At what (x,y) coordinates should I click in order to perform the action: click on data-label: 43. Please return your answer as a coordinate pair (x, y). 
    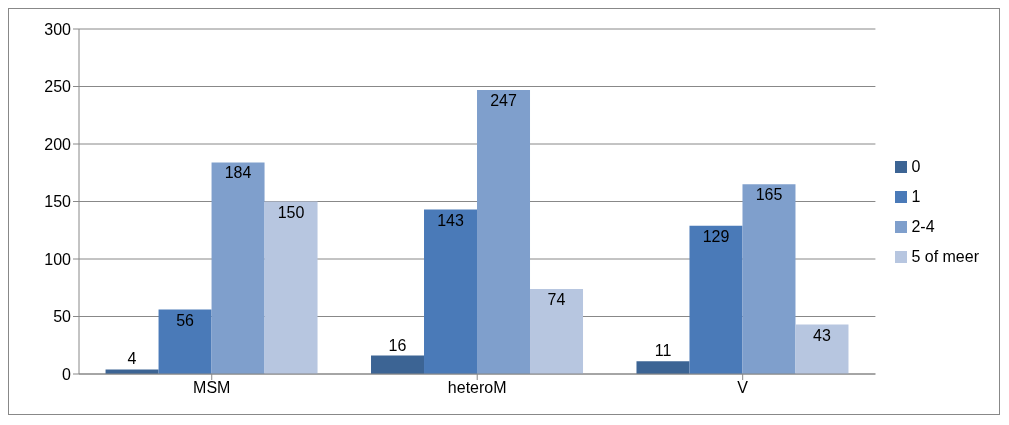
    Looking at the image, I should click on (822, 335).